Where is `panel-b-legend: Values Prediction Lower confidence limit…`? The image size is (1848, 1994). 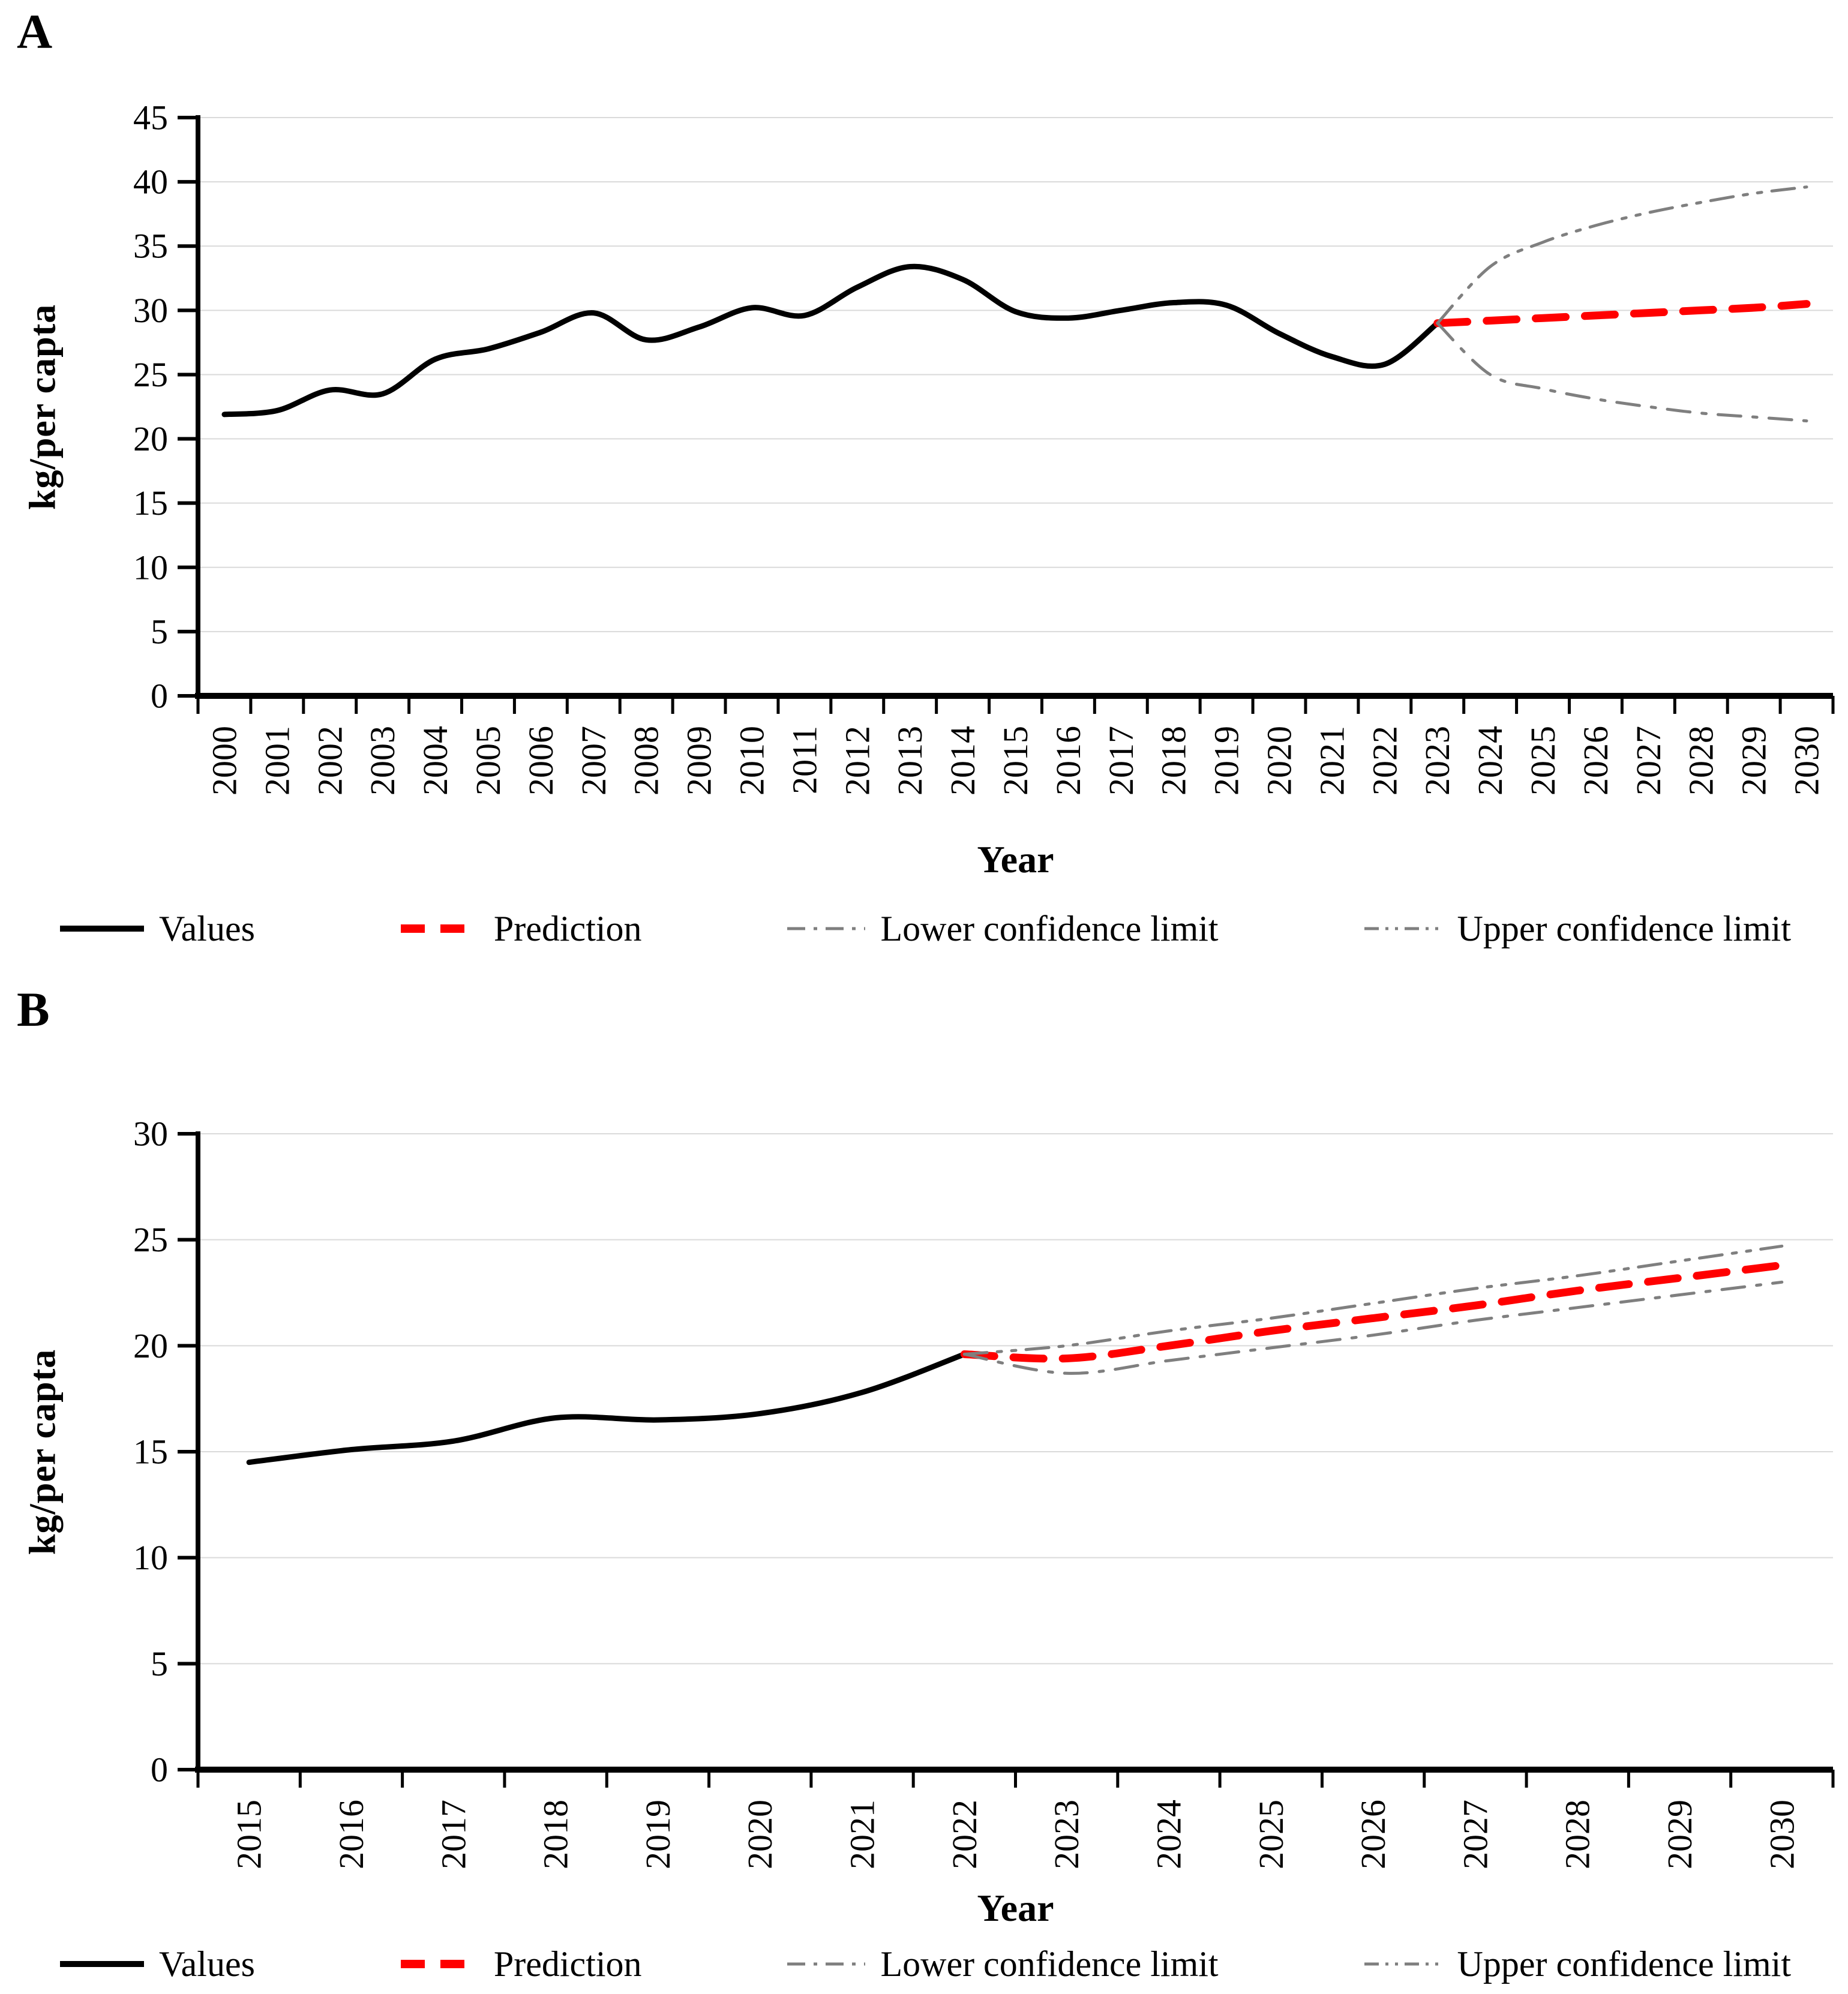
panel-b-legend: Values Prediction Lower confidence limit… is located at coordinates (924, 1964).